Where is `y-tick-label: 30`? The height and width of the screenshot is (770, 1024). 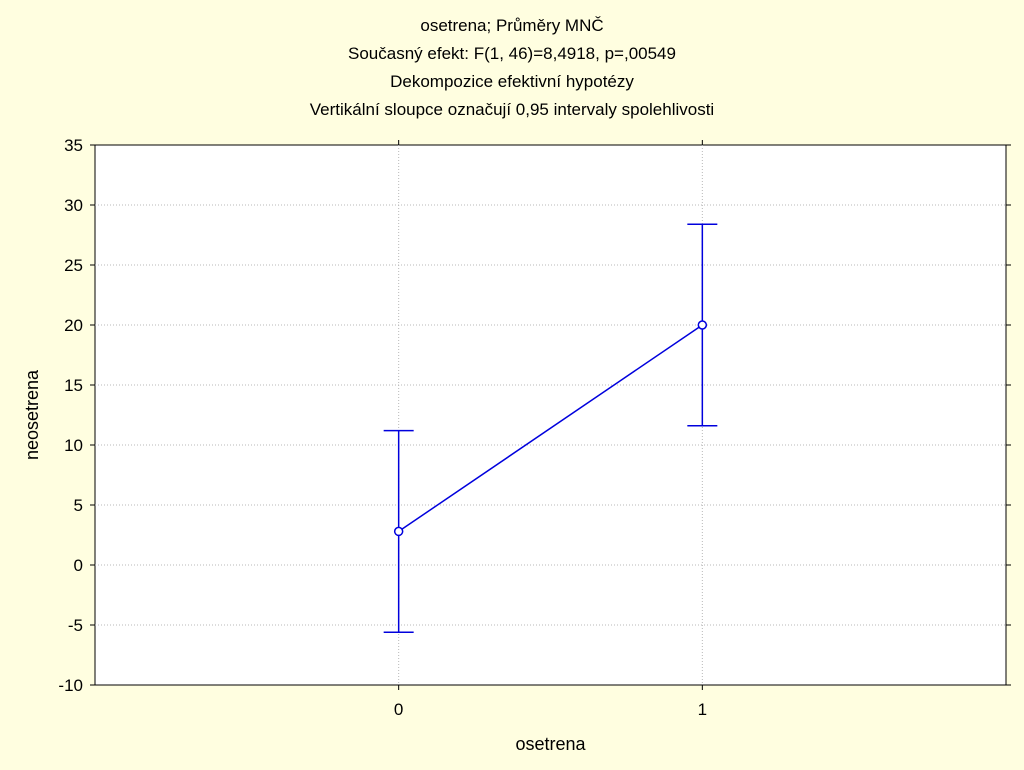 y-tick-label: 30 is located at coordinates (73, 205).